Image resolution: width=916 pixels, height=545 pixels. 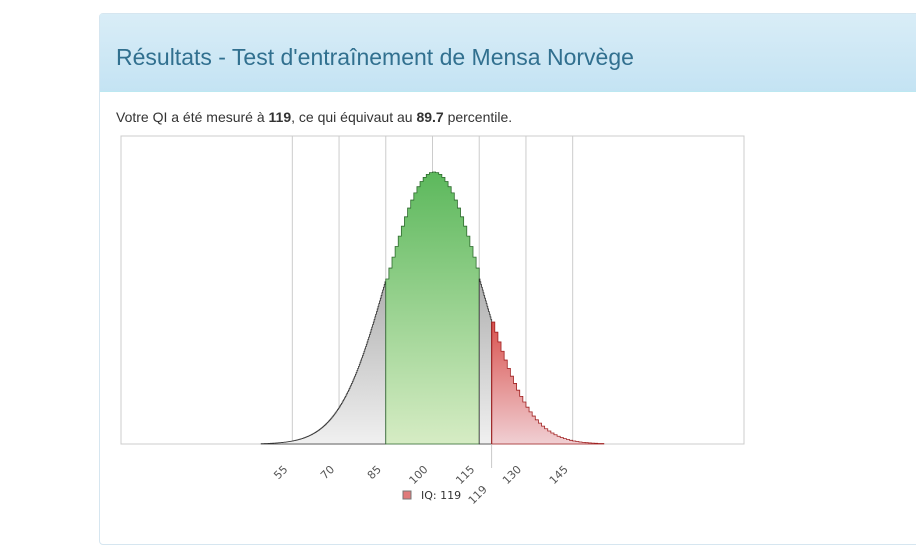 What do you see at coordinates (478, 117) in the screenshot?
I see `result-suffix: percentile.` at bounding box center [478, 117].